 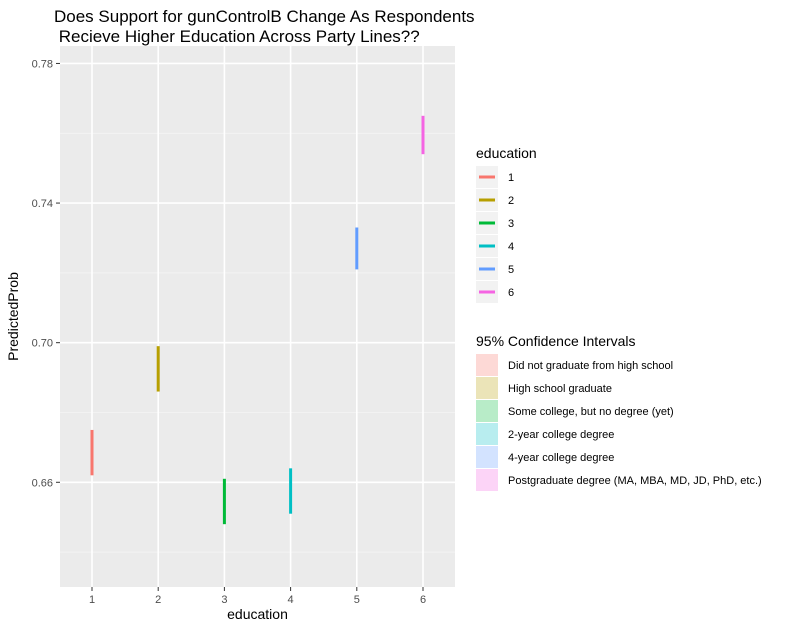 What do you see at coordinates (42, 344) in the screenshot?
I see `y-tick-label: 0.70` at bounding box center [42, 344].